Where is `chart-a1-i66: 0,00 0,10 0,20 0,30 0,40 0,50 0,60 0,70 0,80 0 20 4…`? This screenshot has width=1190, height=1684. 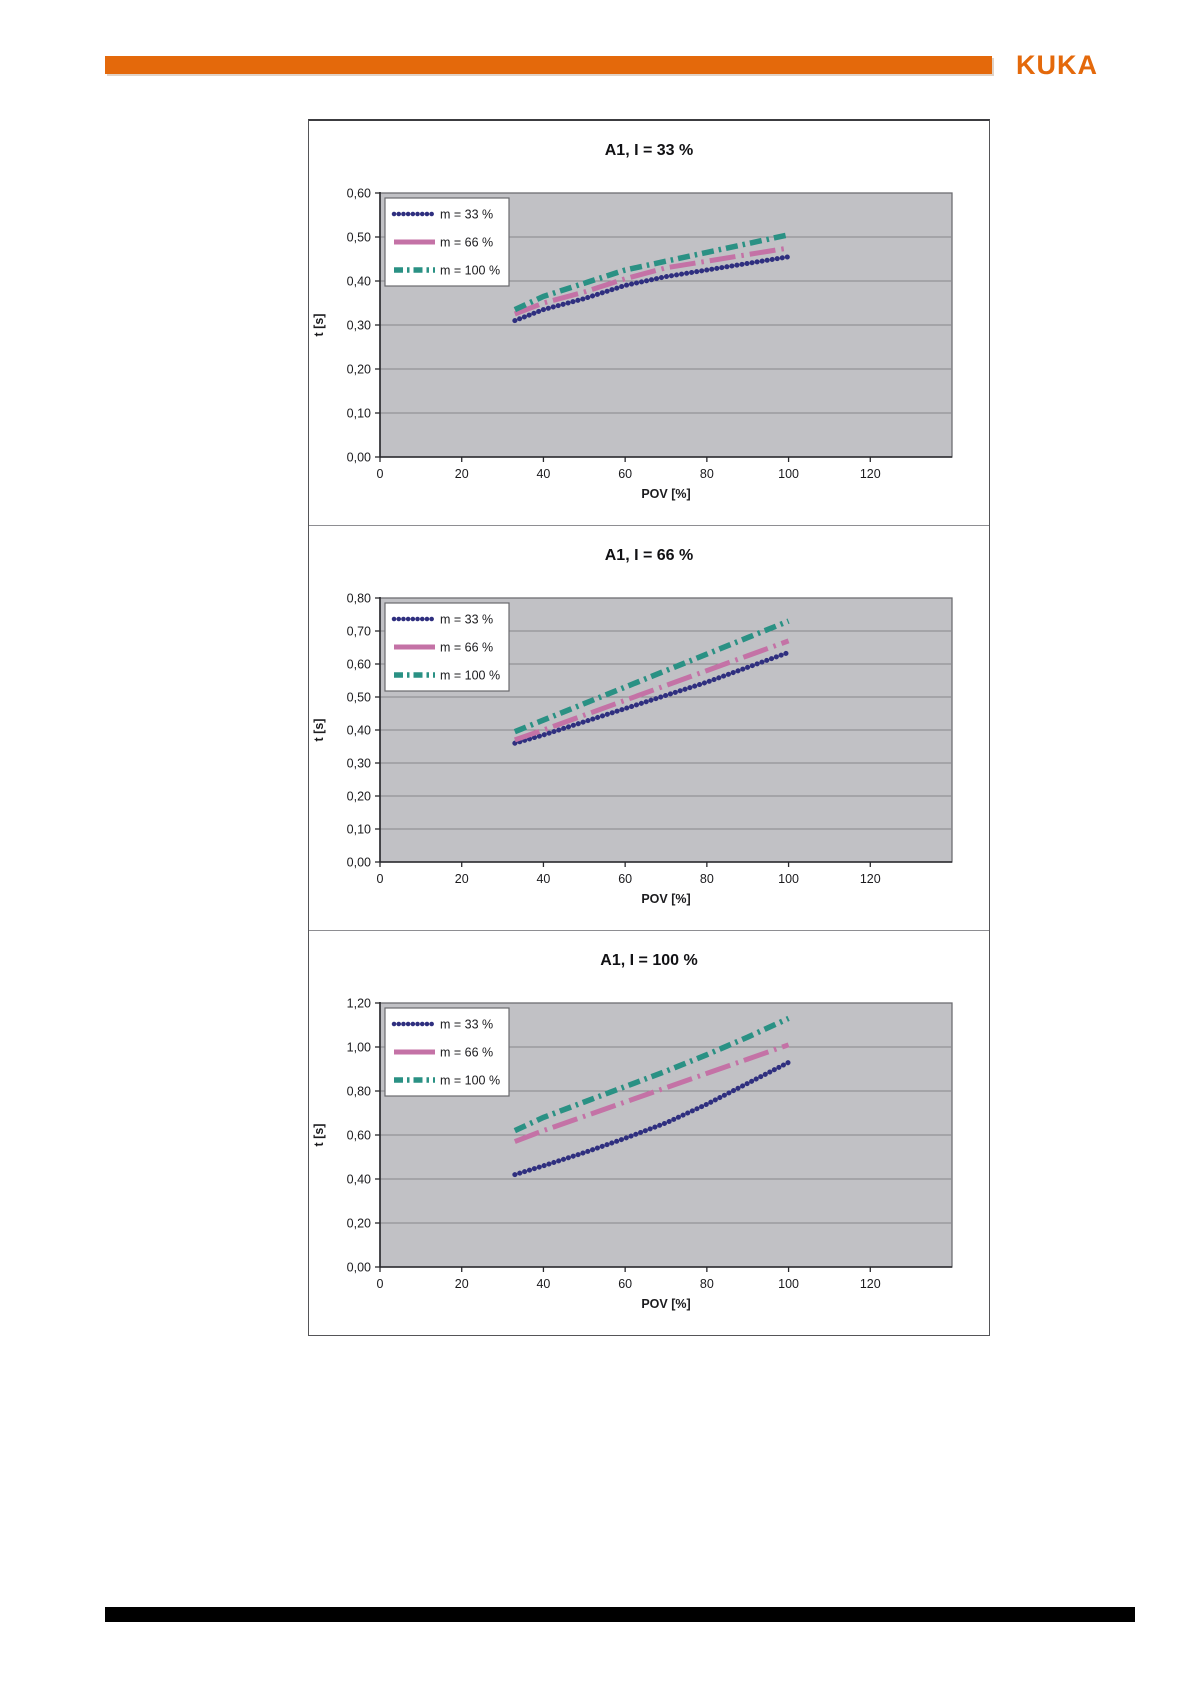 chart-a1-i66: 0,00 0,10 0,20 0,30 0,40 0,50 0,60 0,70 0,80 0 20 4… is located at coordinates (632, 749).